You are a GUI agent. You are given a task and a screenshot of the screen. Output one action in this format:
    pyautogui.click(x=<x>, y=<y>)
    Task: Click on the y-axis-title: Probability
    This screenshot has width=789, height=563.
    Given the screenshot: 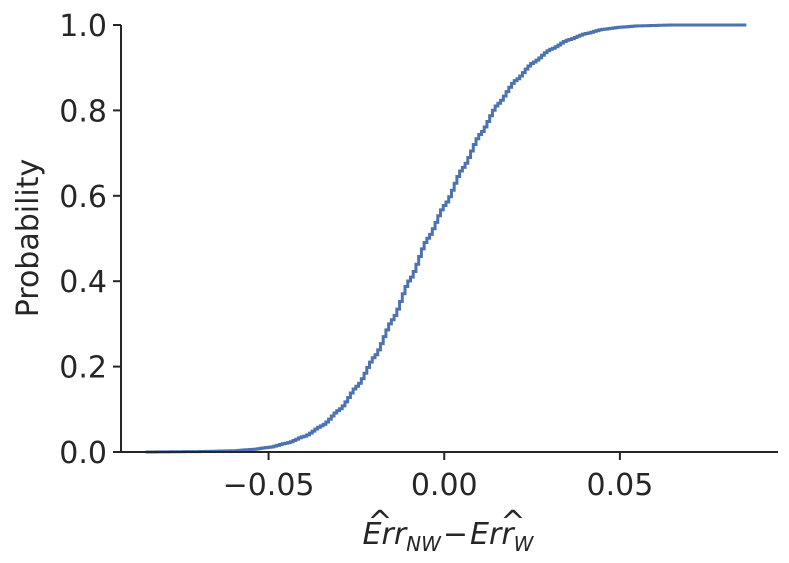 What is the action you would take?
    pyautogui.click(x=28, y=238)
    